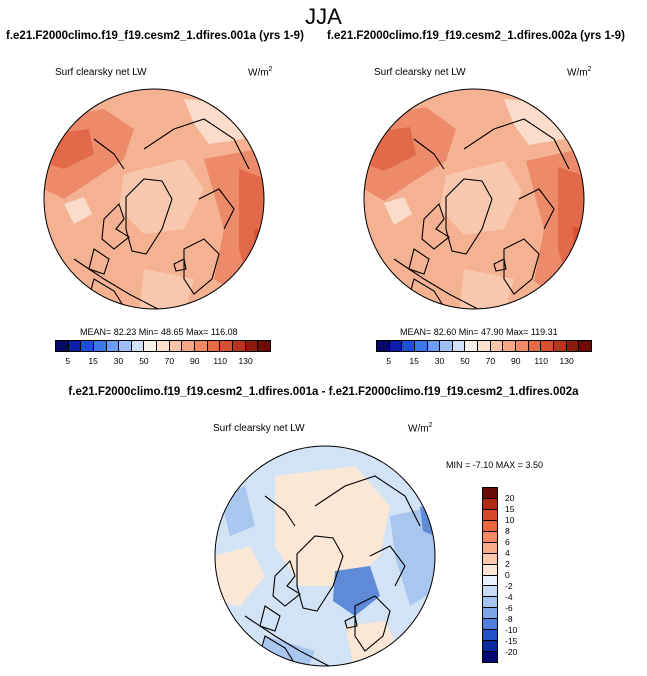  I want to click on diff-polar-map, so click(325, 556).